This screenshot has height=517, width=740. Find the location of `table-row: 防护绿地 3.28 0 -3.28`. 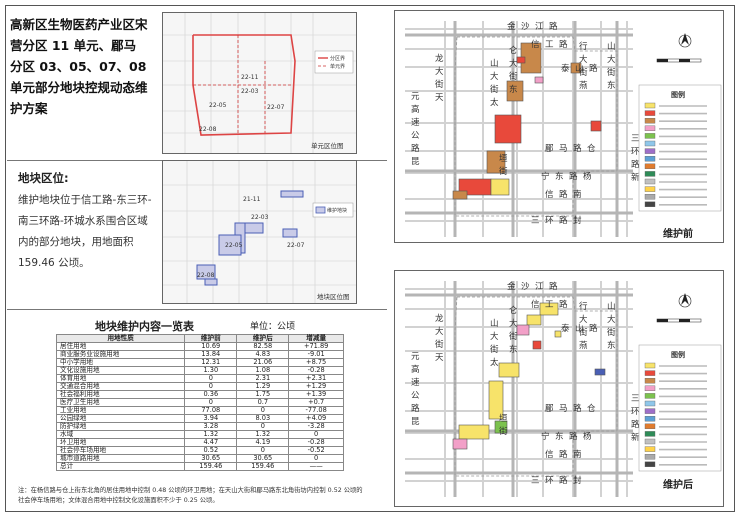

table-row: 防护绿地 3.28 0 -3.28 is located at coordinates (199, 426).